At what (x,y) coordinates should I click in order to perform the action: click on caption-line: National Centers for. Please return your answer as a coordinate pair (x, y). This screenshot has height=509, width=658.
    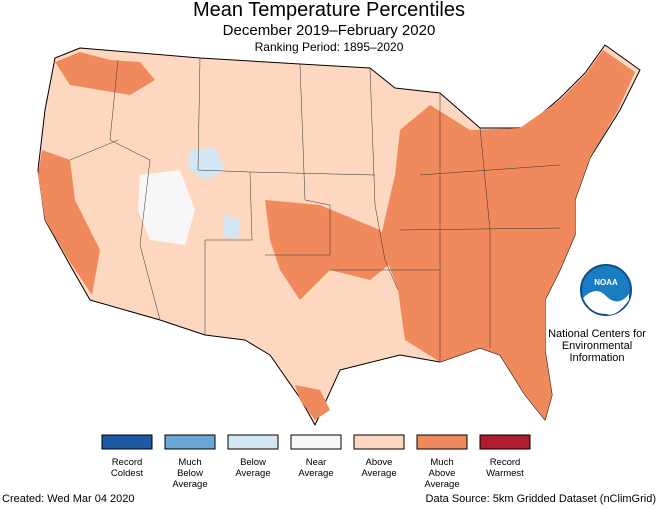
    Looking at the image, I should click on (597, 334).